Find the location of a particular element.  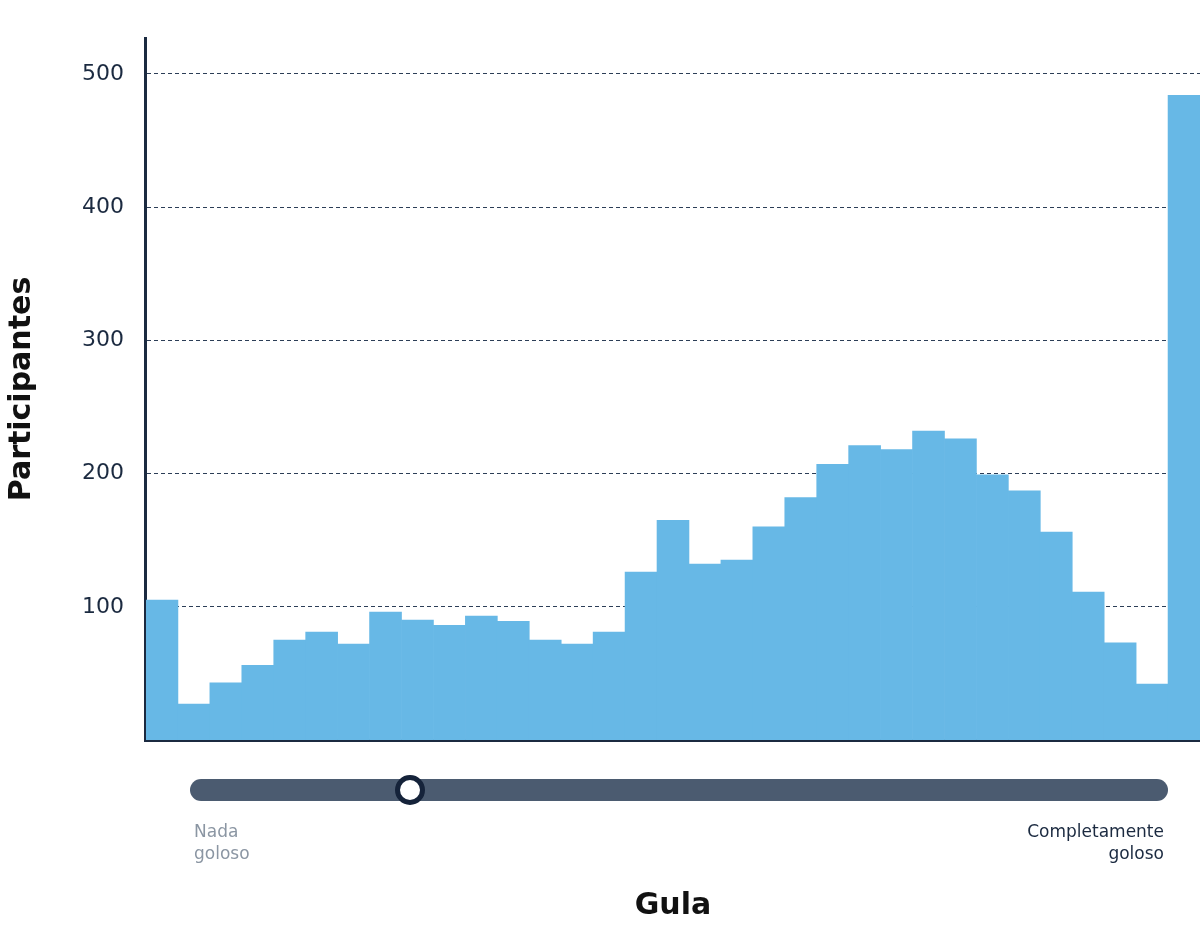

y-axis-title: Participantes is located at coordinates (19, 389).